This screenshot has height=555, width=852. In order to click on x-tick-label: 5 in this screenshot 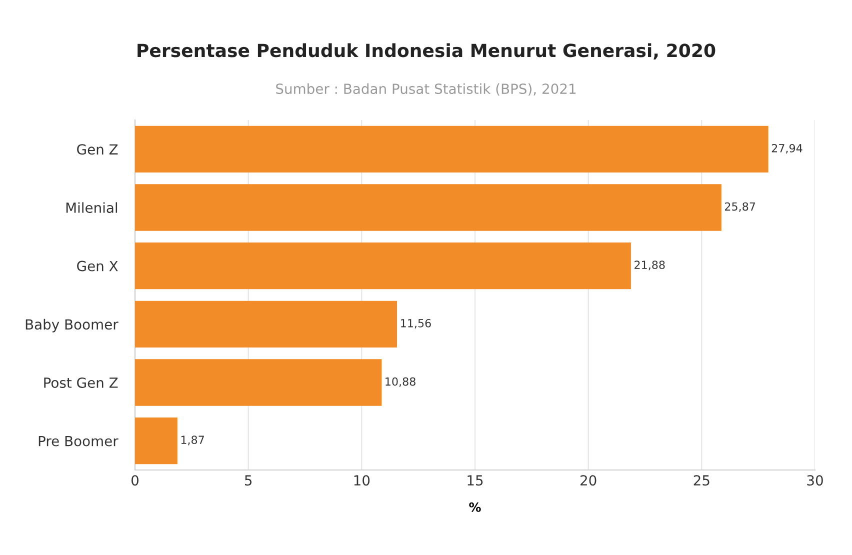, I will do `click(248, 480)`.